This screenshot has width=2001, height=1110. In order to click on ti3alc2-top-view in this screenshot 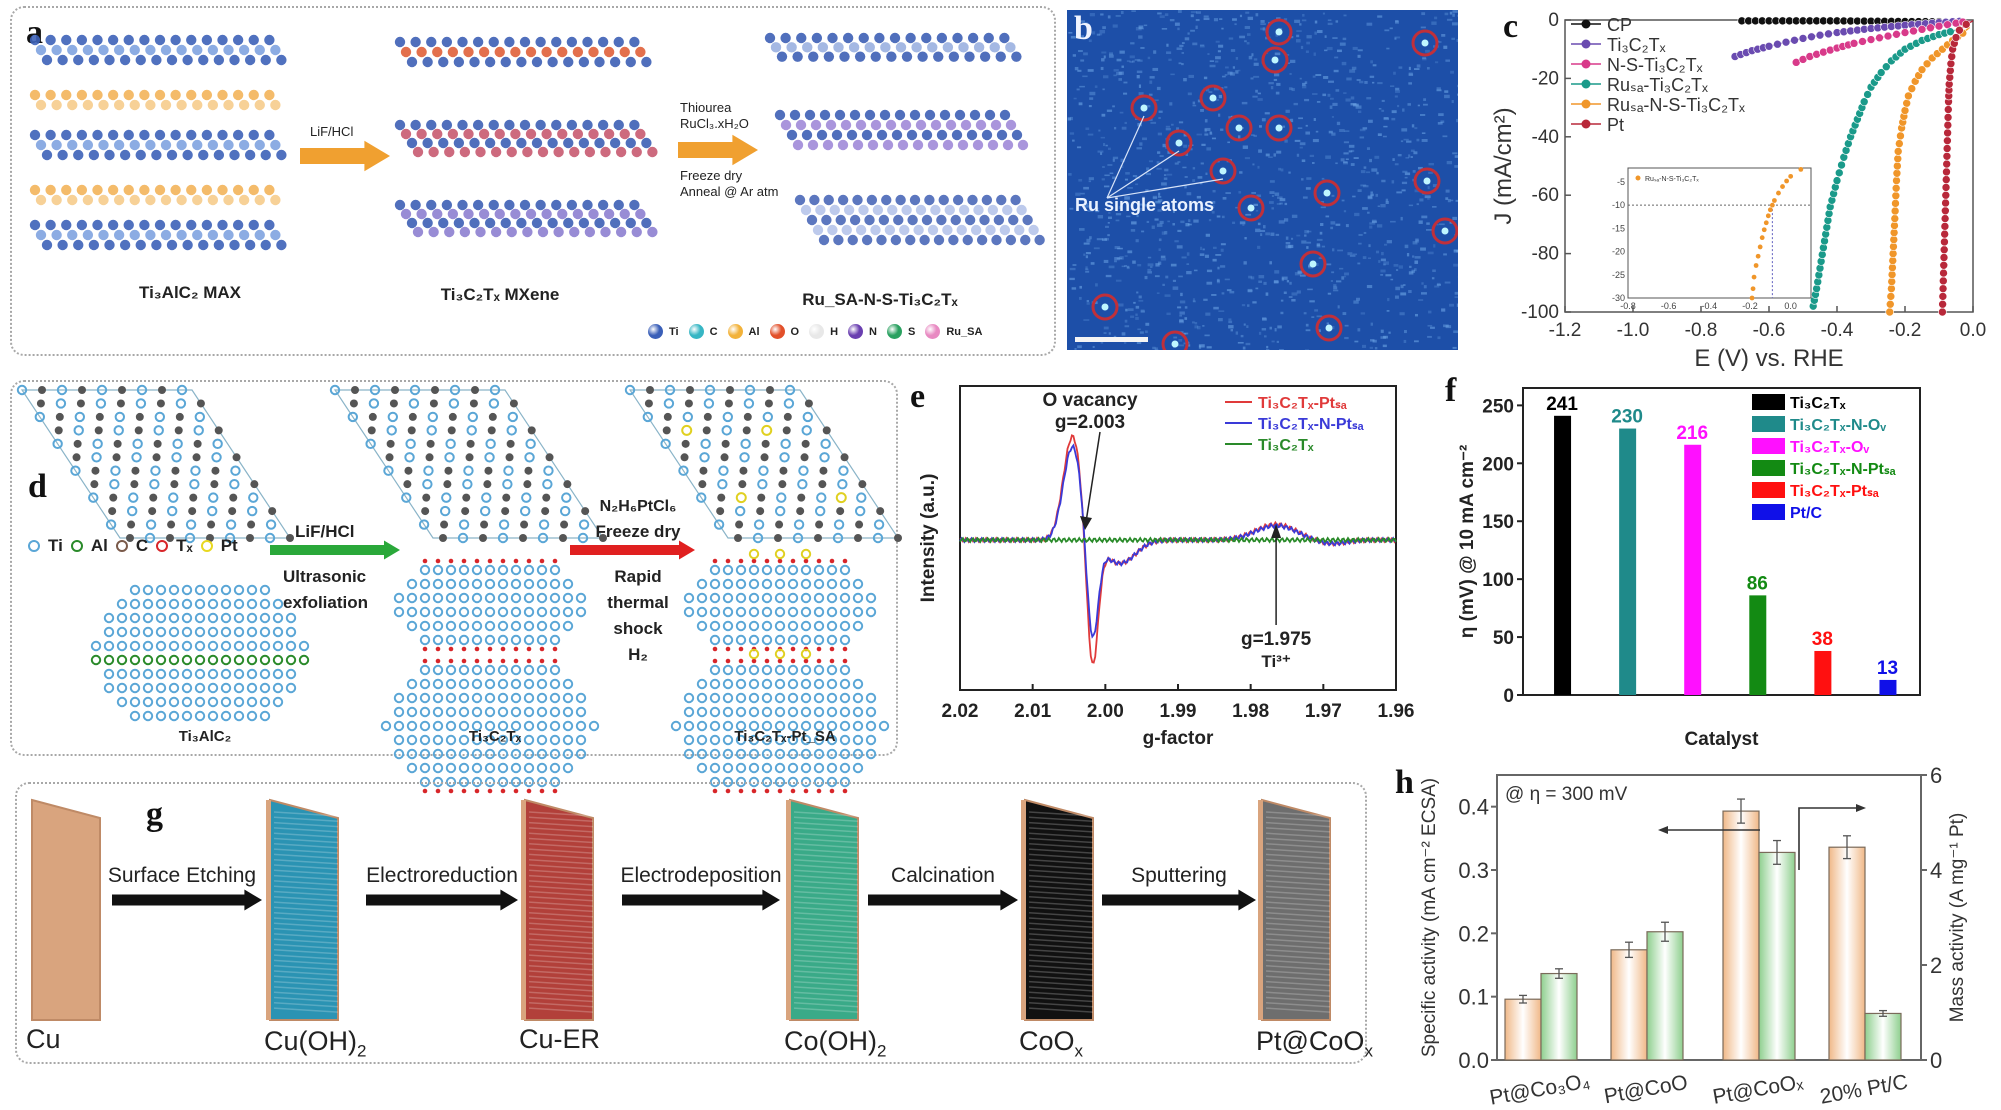, I will do `click(155, 464)`.